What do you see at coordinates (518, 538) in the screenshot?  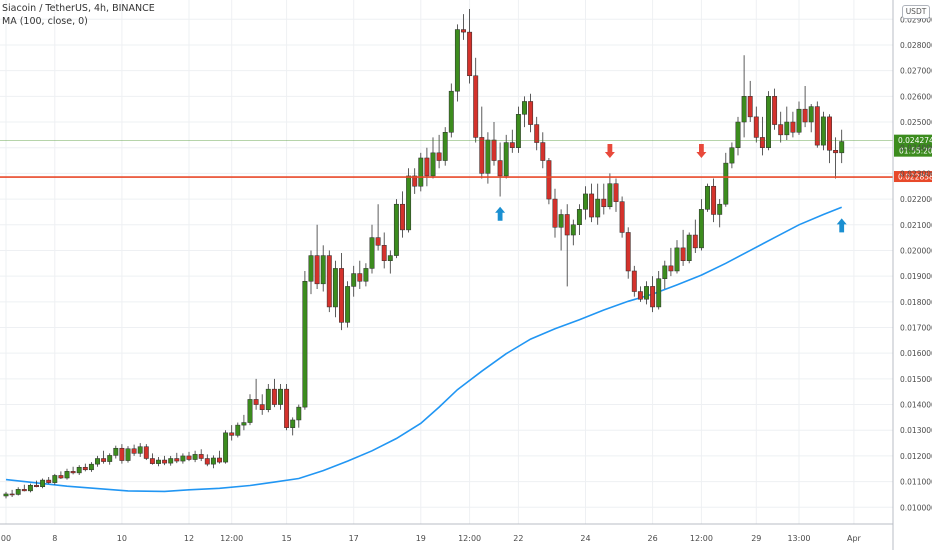 I see `x-tick-label: 22` at bounding box center [518, 538].